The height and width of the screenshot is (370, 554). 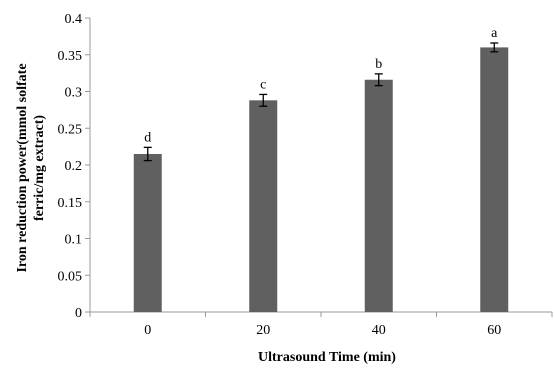 I want to click on y-tick-label: 0.3, so click(x=74, y=93).